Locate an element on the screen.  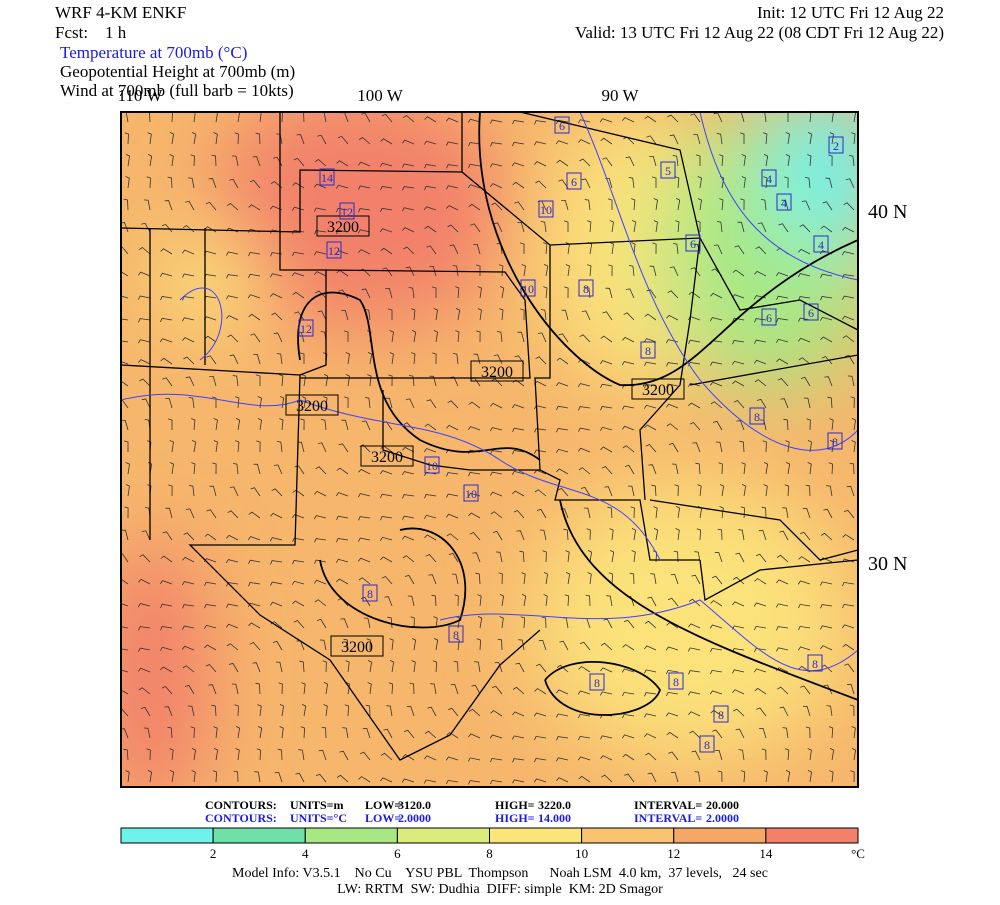
field-title: Geopotential Height at 700mb (m) is located at coordinates (177, 71).